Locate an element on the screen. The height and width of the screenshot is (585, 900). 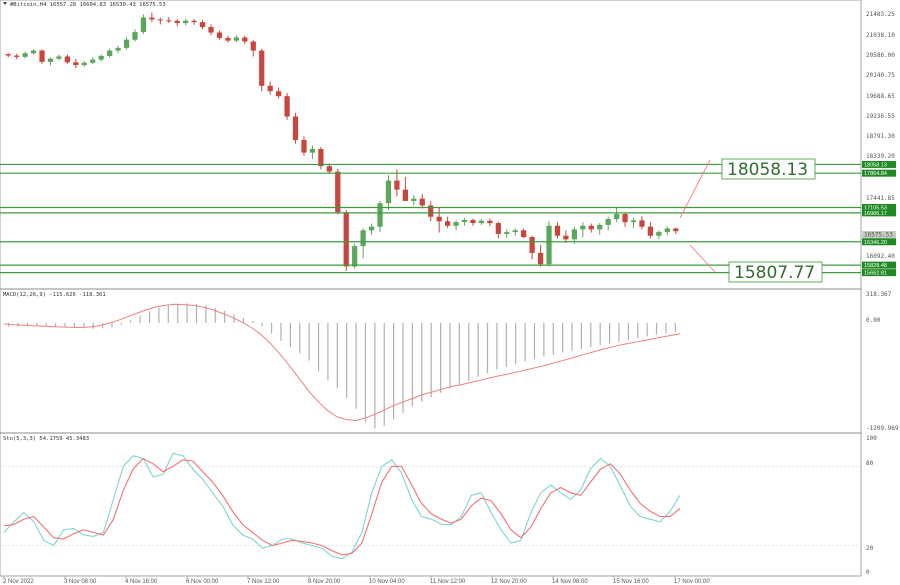
annotation-lower: 15807.77 is located at coordinates (774, 273).